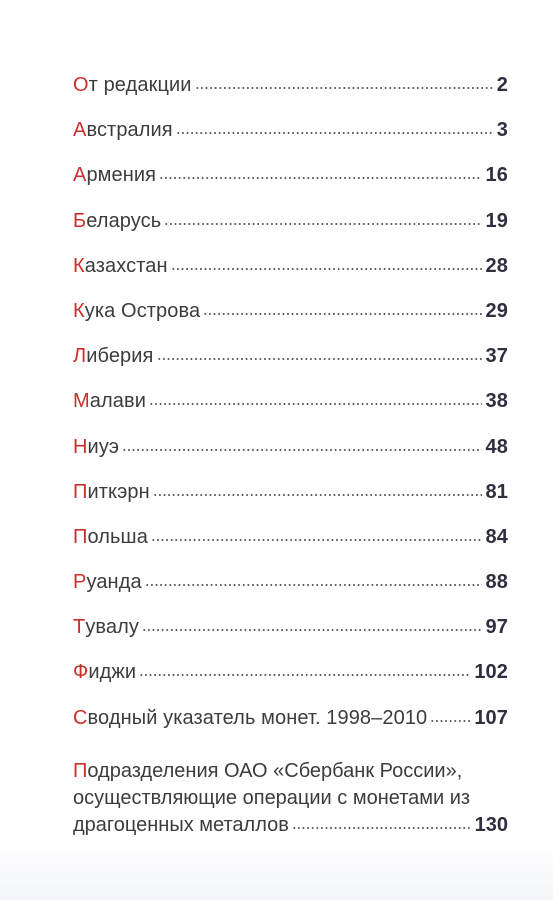 The height and width of the screenshot is (900, 553). I want to click on toc-entry-title: уанда, so click(114, 582).